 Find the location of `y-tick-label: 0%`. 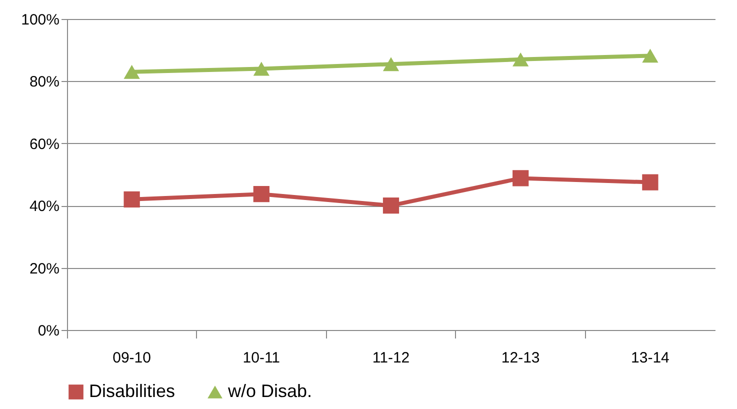

y-tick-label: 0% is located at coordinates (49, 331).